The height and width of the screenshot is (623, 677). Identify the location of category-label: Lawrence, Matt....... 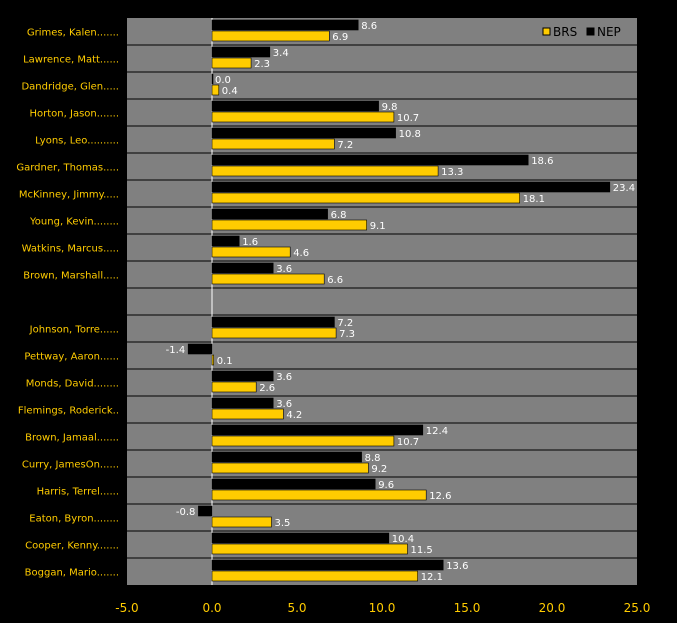
(71, 60).